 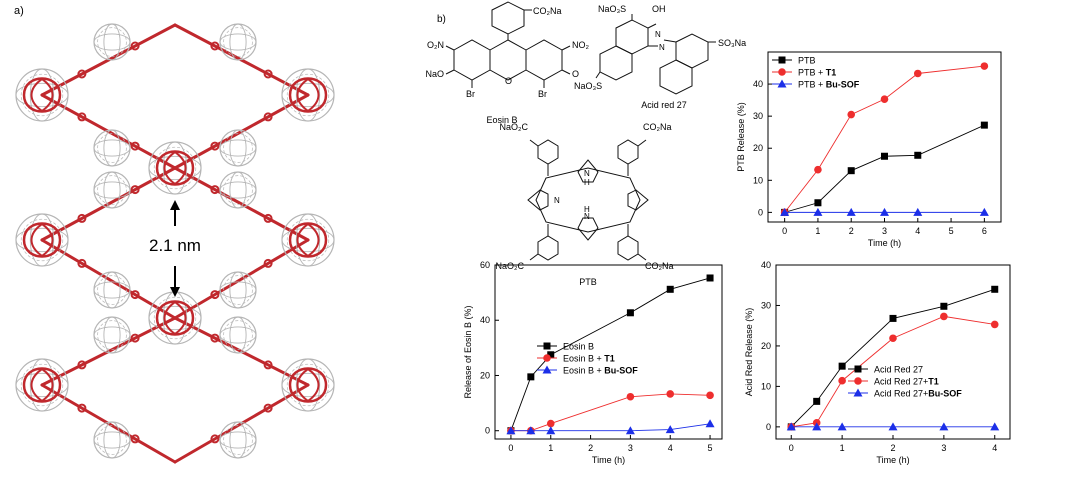 I want to click on ptb-name: PTB, so click(x=588, y=282).